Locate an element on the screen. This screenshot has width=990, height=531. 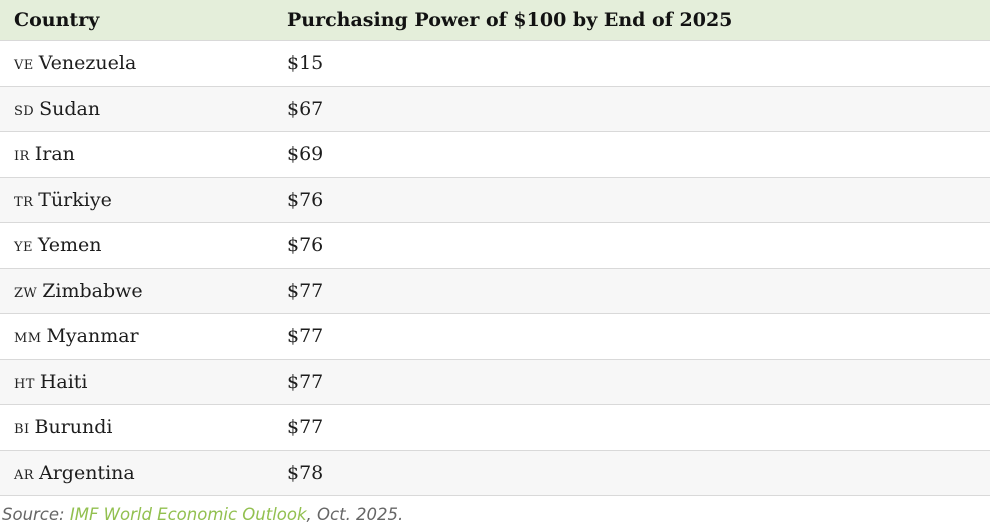
table-row: MM Myanmar $77 is located at coordinates (495, 337).